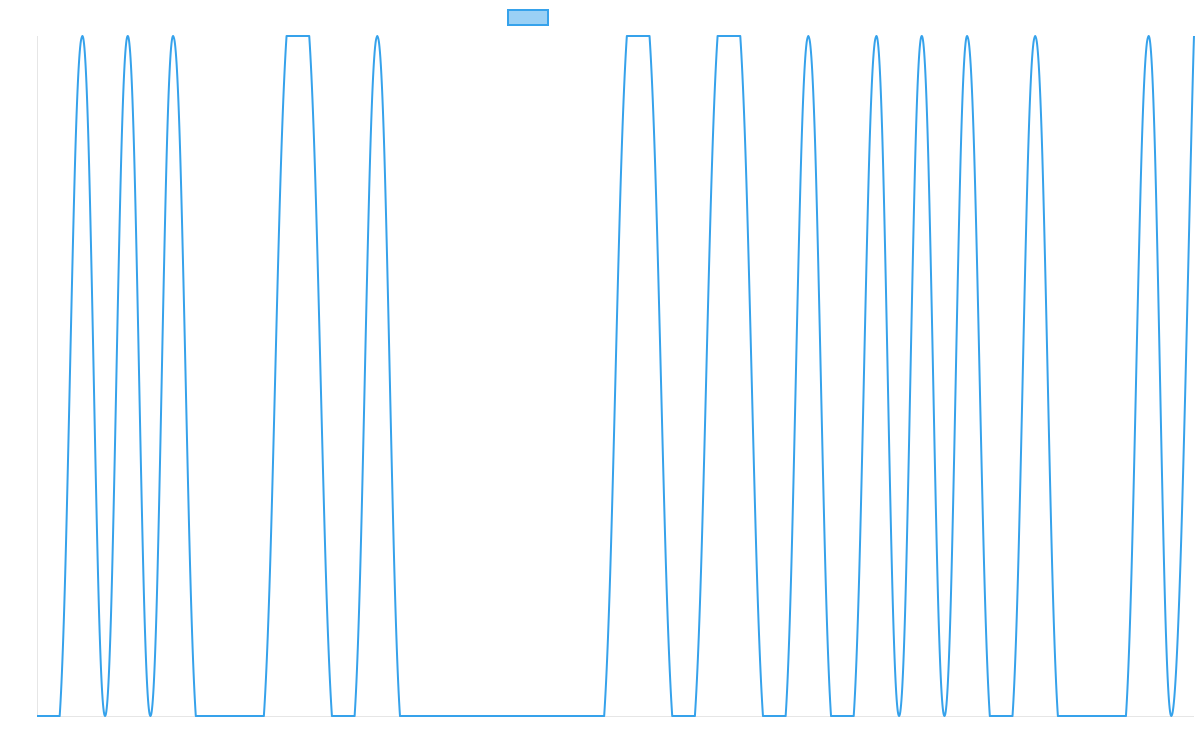 The image size is (1200, 750). I want to click on legend-swatch, so click(528, 17).